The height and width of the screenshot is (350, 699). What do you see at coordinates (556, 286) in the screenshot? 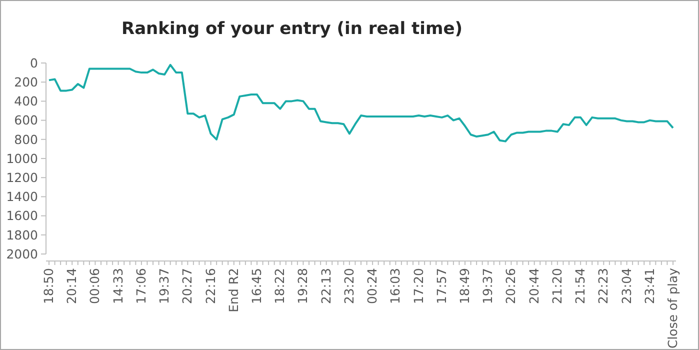
I see `x-tick-label: 21:20` at bounding box center [556, 286].